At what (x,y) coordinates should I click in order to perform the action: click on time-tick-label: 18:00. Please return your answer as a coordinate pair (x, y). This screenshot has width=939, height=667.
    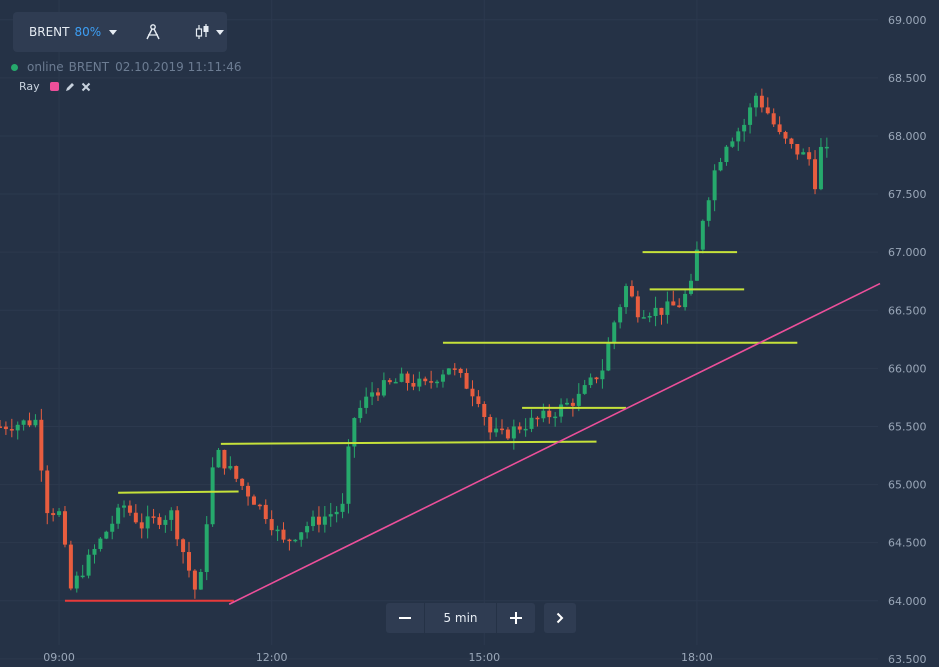
    Looking at the image, I should click on (697, 657).